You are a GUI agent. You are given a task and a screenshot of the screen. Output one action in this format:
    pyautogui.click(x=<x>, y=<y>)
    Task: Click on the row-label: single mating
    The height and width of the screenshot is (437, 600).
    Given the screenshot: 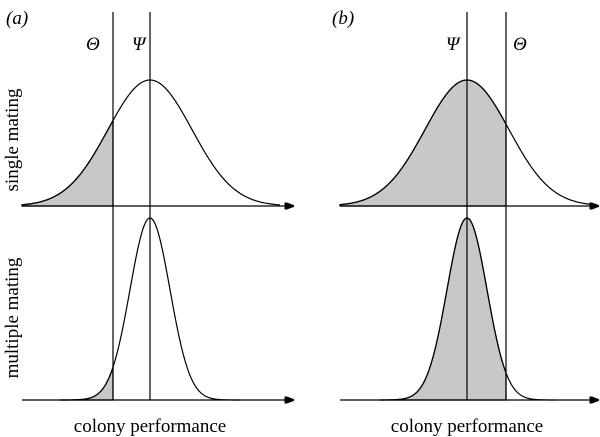 What is the action you would take?
    pyautogui.click(x=12, y=139)
    